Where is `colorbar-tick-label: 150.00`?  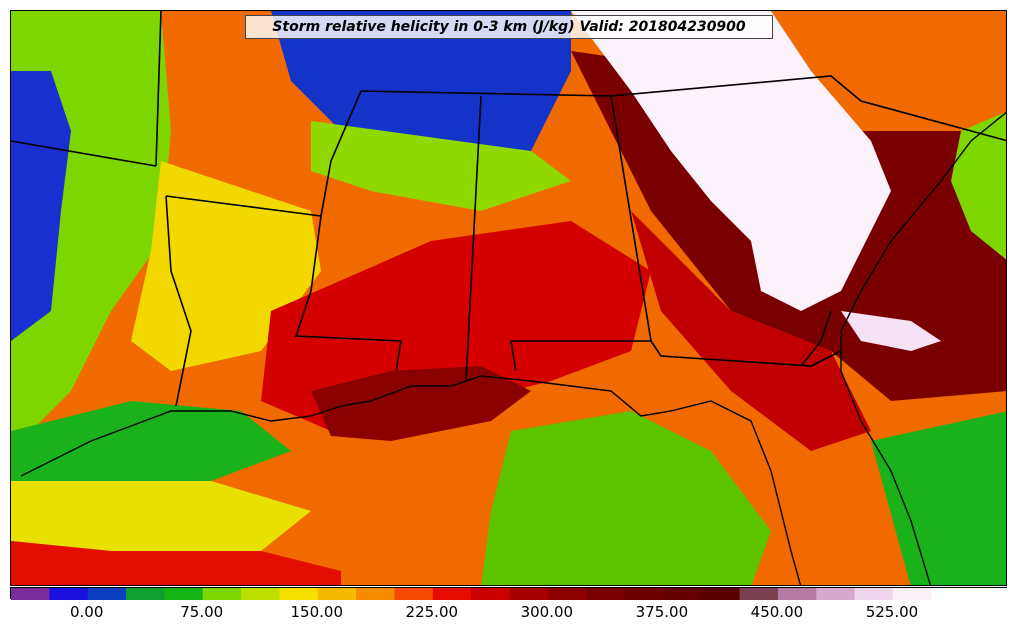
colorbar-tick-label: 150.00 is located at coordinates (317, 612).